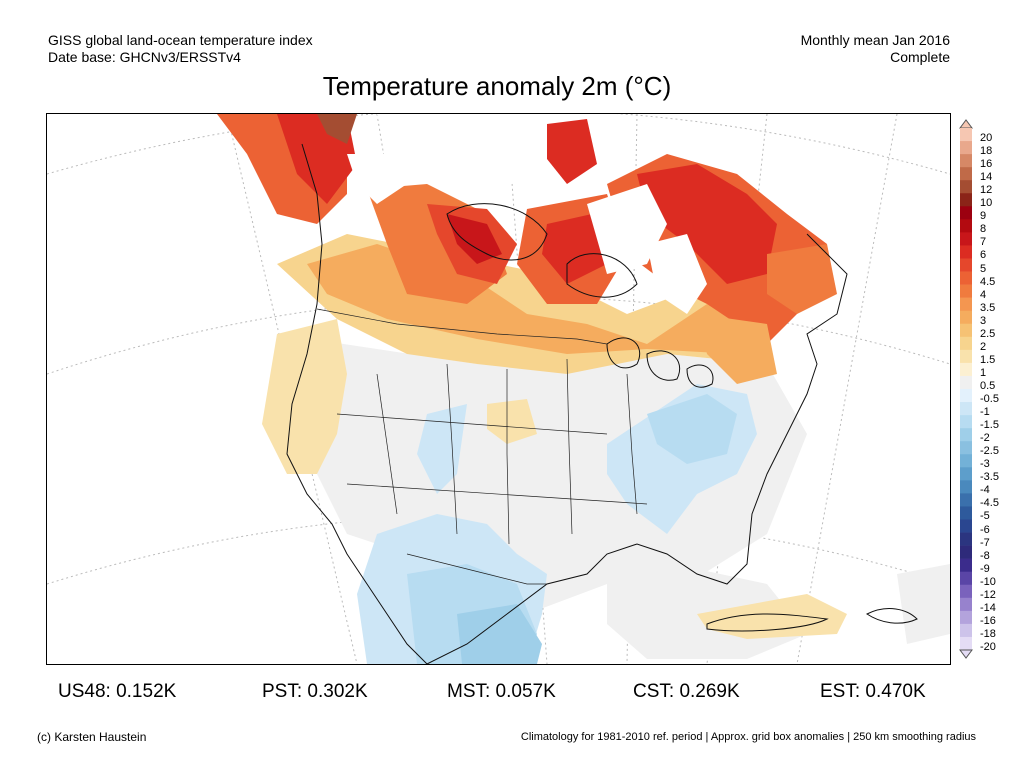 The height and width of the screenshot is (768, 1024). What do you see at coordinates (966, 124) in the screenshot?
I see `colorbar-max-arrow` at bounding box center [966, 124].